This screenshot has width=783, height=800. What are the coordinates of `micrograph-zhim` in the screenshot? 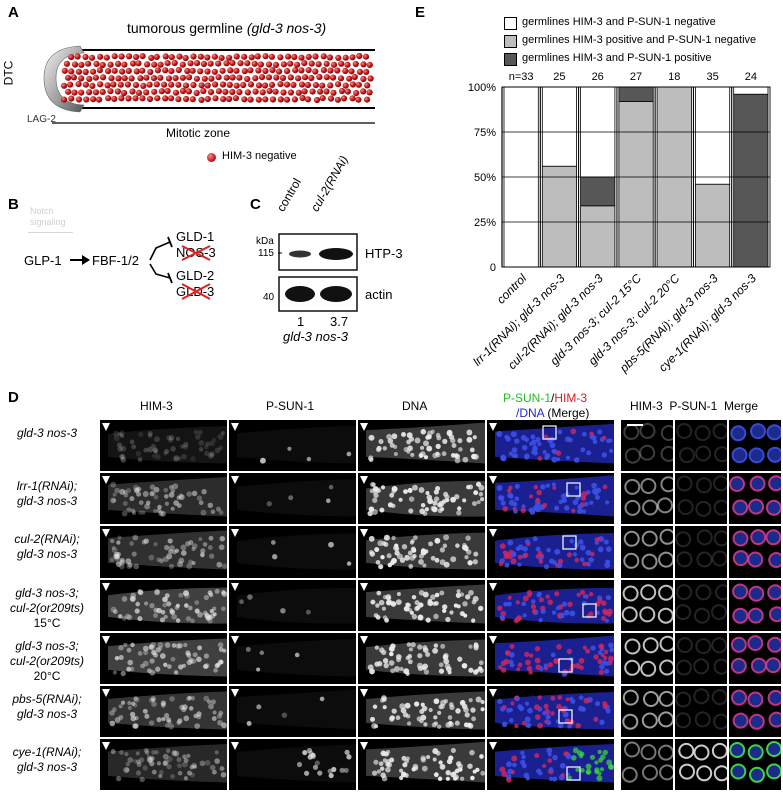 It's located at (647, 605).